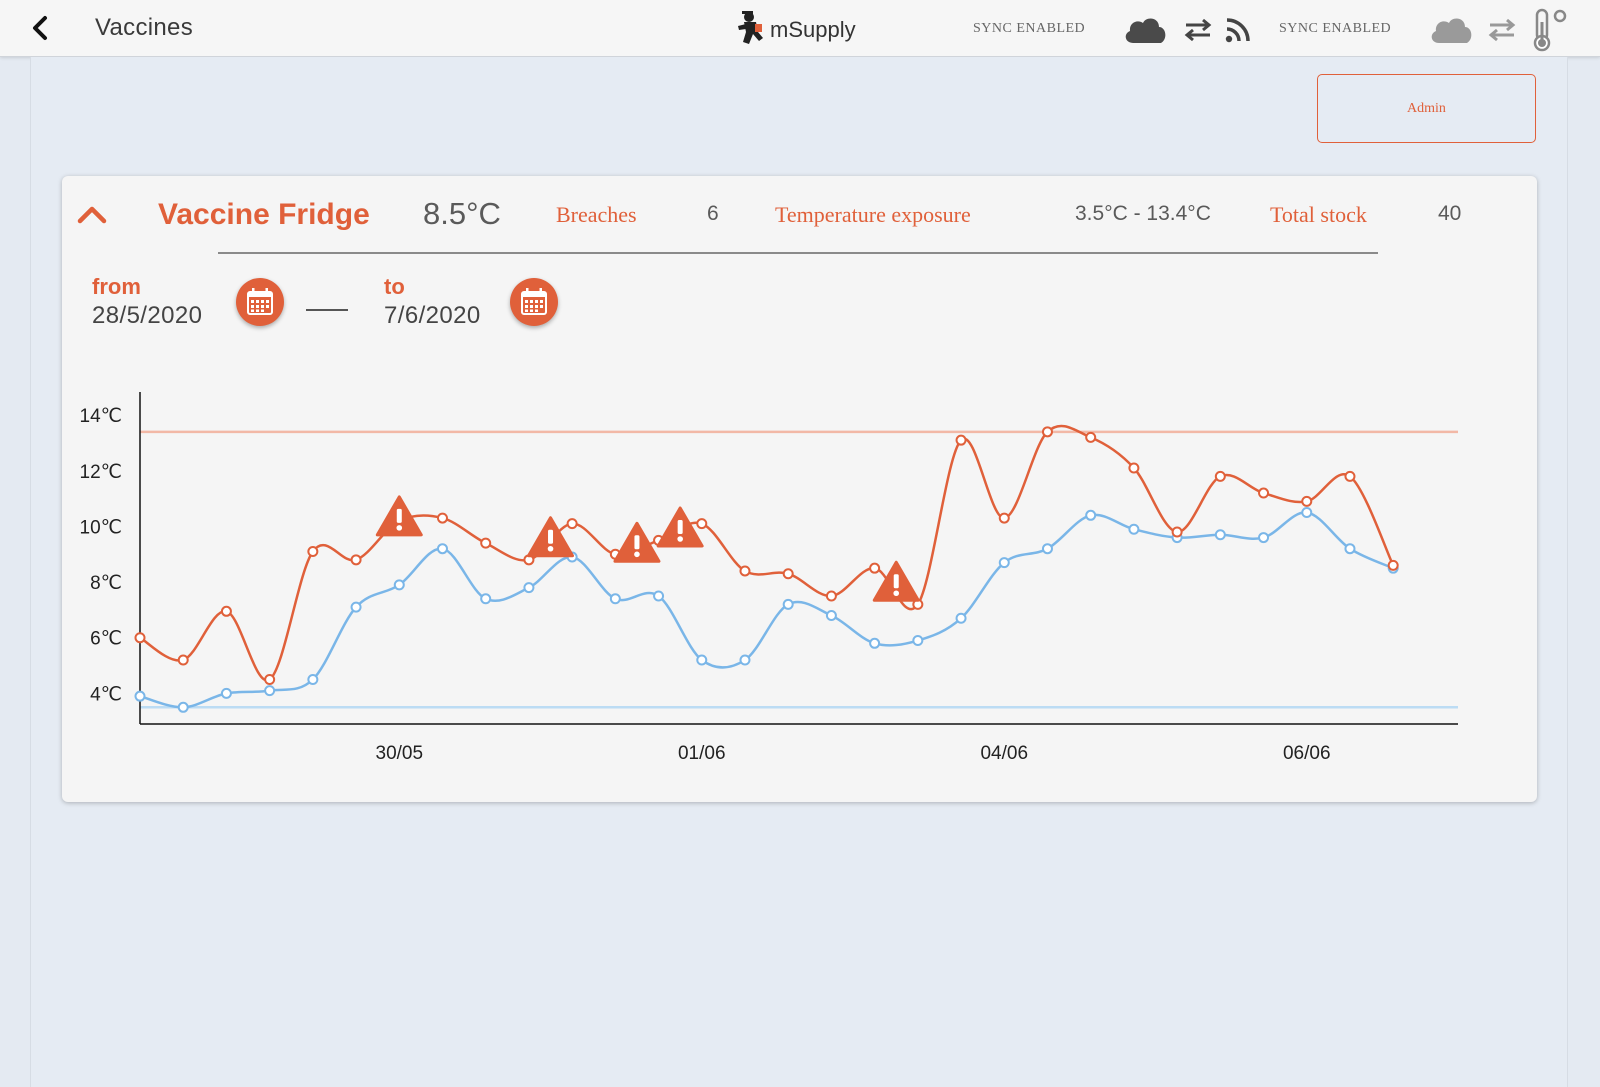 The width and height of the screenshot is (1600, 1087). I want to click on temperature-exposure-label: Temperature exposure, so click(873, 214).